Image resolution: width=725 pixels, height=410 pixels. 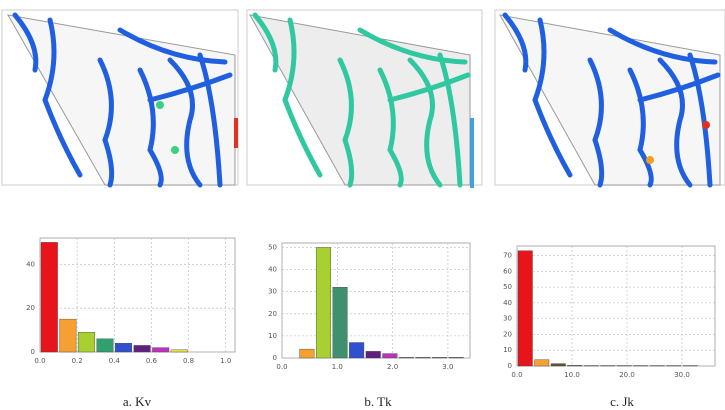 I want to click on x-tick-label: 0.2, so click(x=77, y=361).